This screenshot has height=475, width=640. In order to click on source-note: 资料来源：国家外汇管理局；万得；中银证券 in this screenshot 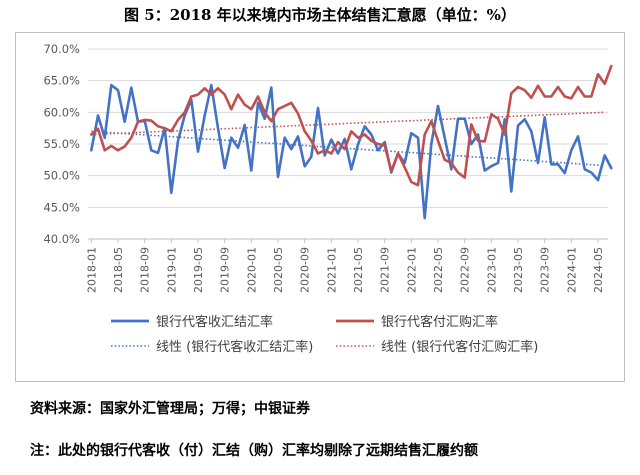, I will do `click(170, 409)`.